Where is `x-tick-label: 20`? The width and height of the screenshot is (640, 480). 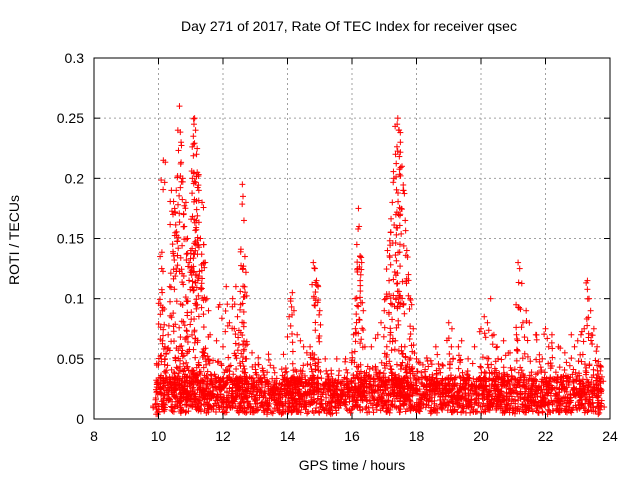
x-tick-label: 20 is located at coordinates (481, 436).